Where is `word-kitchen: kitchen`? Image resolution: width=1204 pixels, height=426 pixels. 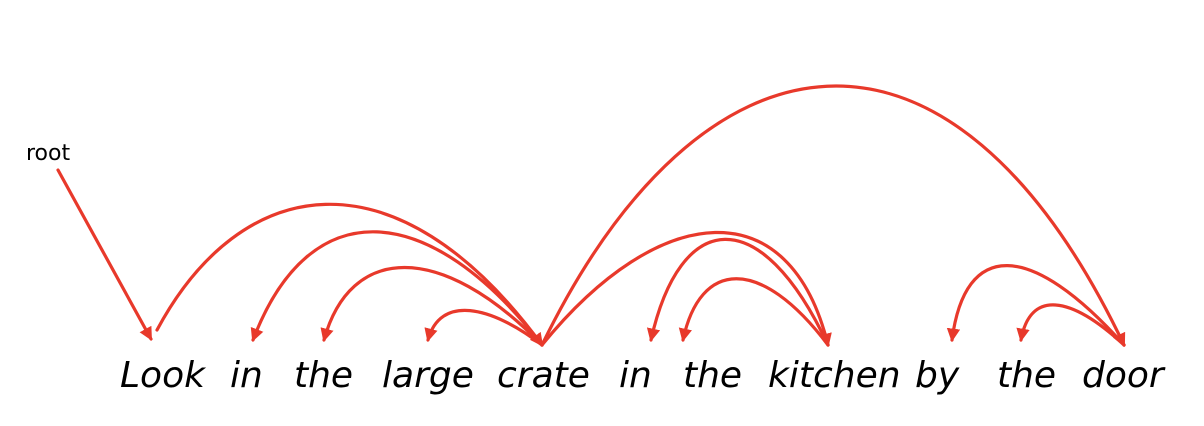 word-kitchen: kitchen is located at coordinates (834, 375).